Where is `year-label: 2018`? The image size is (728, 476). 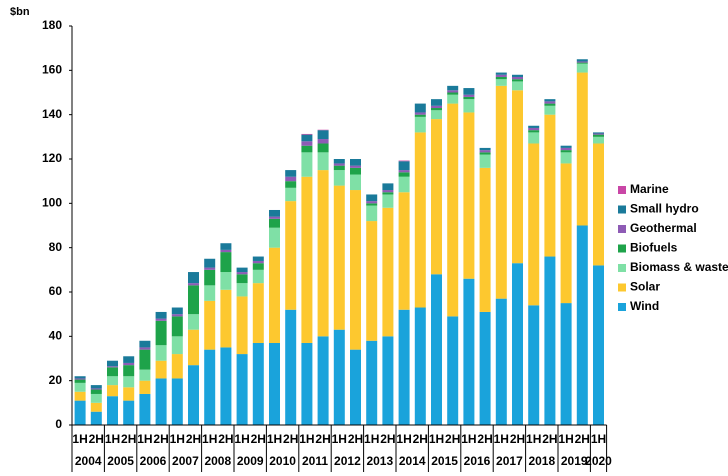
year-label: 2018 is located at coordinates (541, 461).